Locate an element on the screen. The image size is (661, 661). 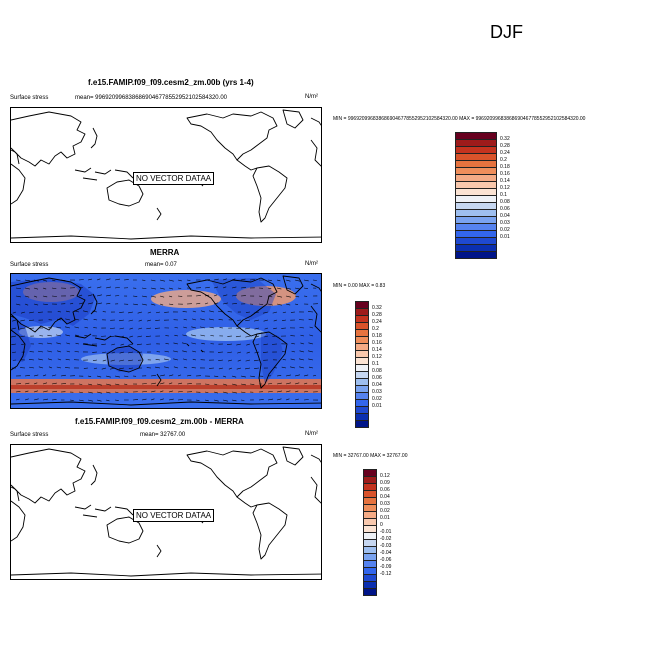
colorbar-label: -0.12 is located at coordinates (386, 574).